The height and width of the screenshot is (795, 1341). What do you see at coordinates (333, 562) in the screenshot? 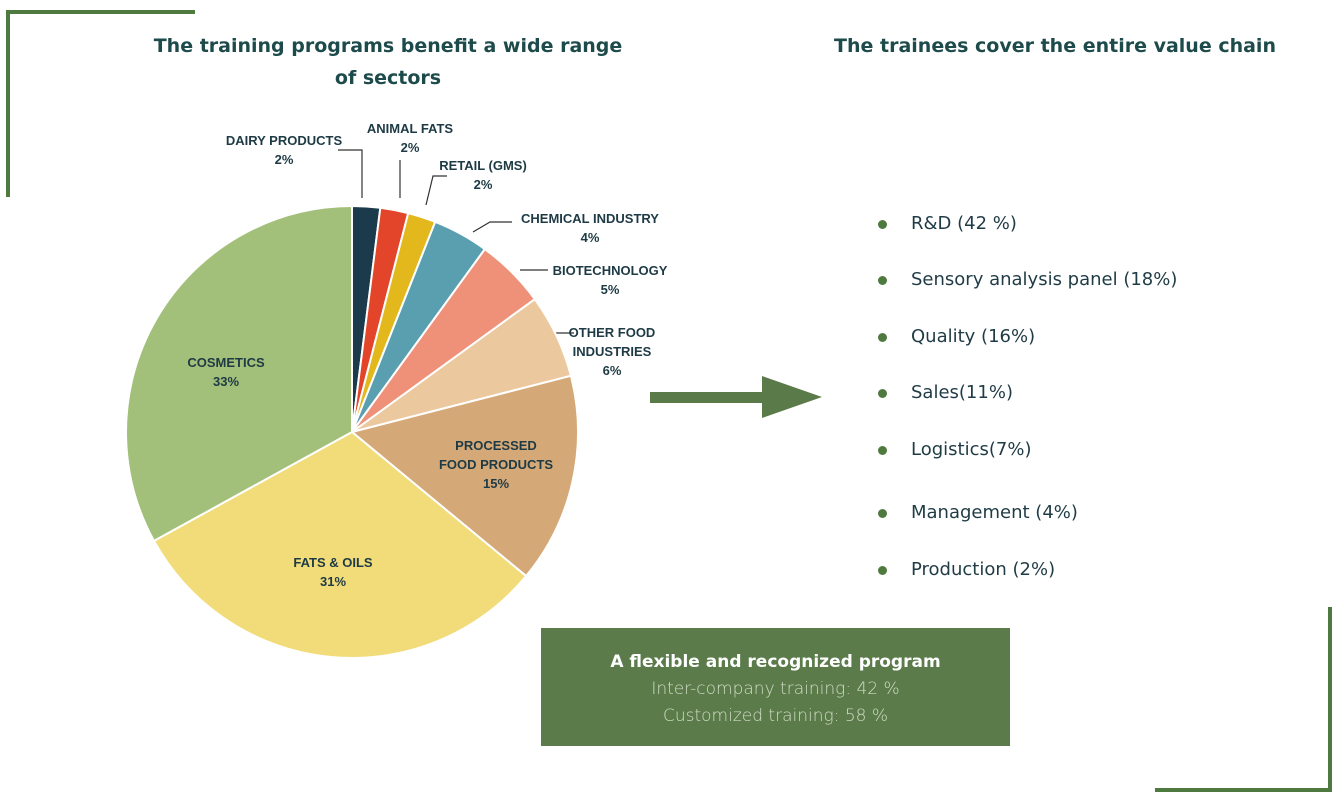
I see `pie-label-name: FATS & OILS` at bounding box center [333, 562].